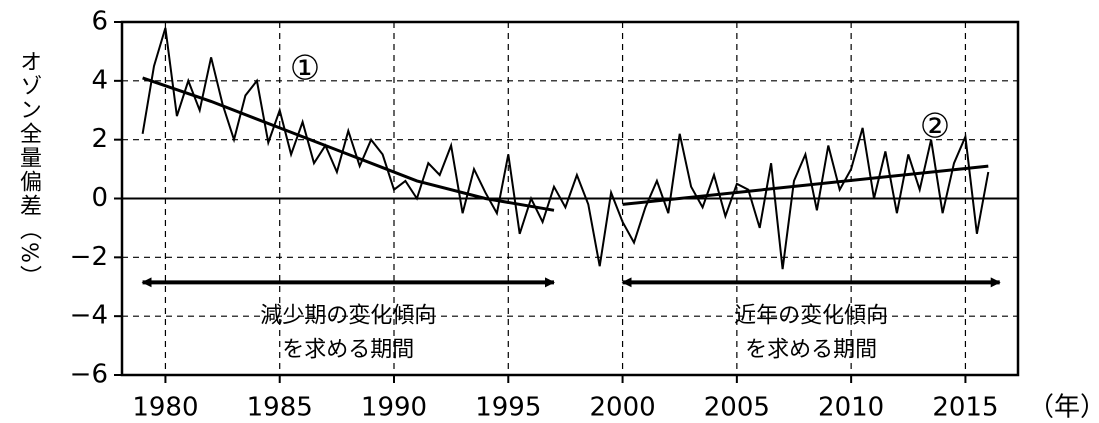 Image resolution: width=1099 pixels, height=423 pixels. What do you see at coordinates (280, 408) in the screenshot?
I see `x-tick-label: 1985` at bounding box center [280, 408].